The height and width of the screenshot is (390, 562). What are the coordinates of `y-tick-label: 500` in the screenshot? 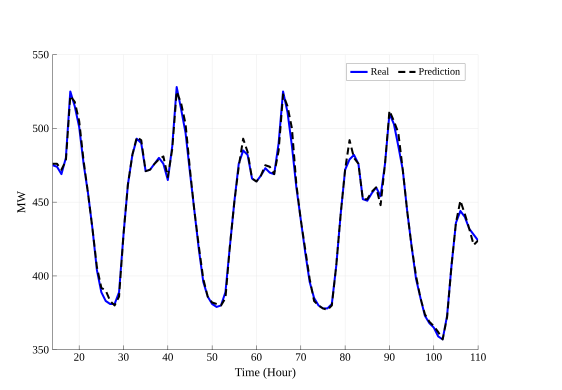 It's located at (40, 128).